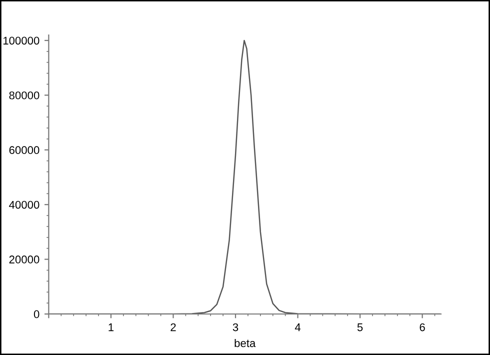 Image resolution: width=490 pixels, height=355 pixels. Describe the element at coordinates (235, 327) in the screenshot. I see `x-tick-label: 3` at that location.